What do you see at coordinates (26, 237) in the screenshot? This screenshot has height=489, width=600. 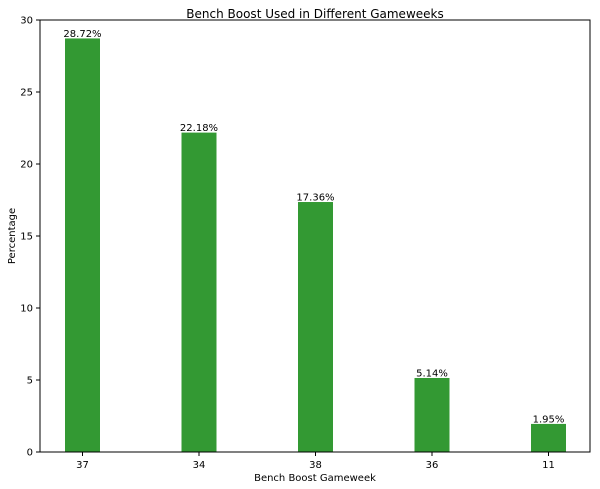 I see `y-tick-label: 15` at bounding box center [26, 237].